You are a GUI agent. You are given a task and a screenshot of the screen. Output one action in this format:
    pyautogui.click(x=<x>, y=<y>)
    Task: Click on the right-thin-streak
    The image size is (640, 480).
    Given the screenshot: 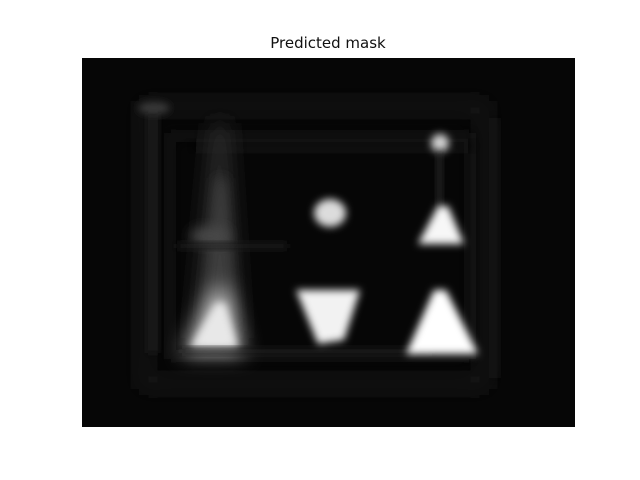 What is the action you would take?
    pyautogui.click(x=439, y=182)
    